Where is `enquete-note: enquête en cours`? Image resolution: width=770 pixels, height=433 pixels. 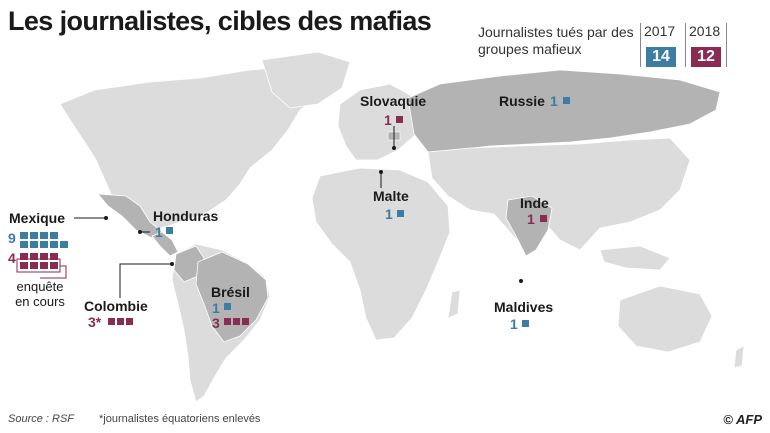
enquete-note: enquête en cours is located at coordinates (40, 294).